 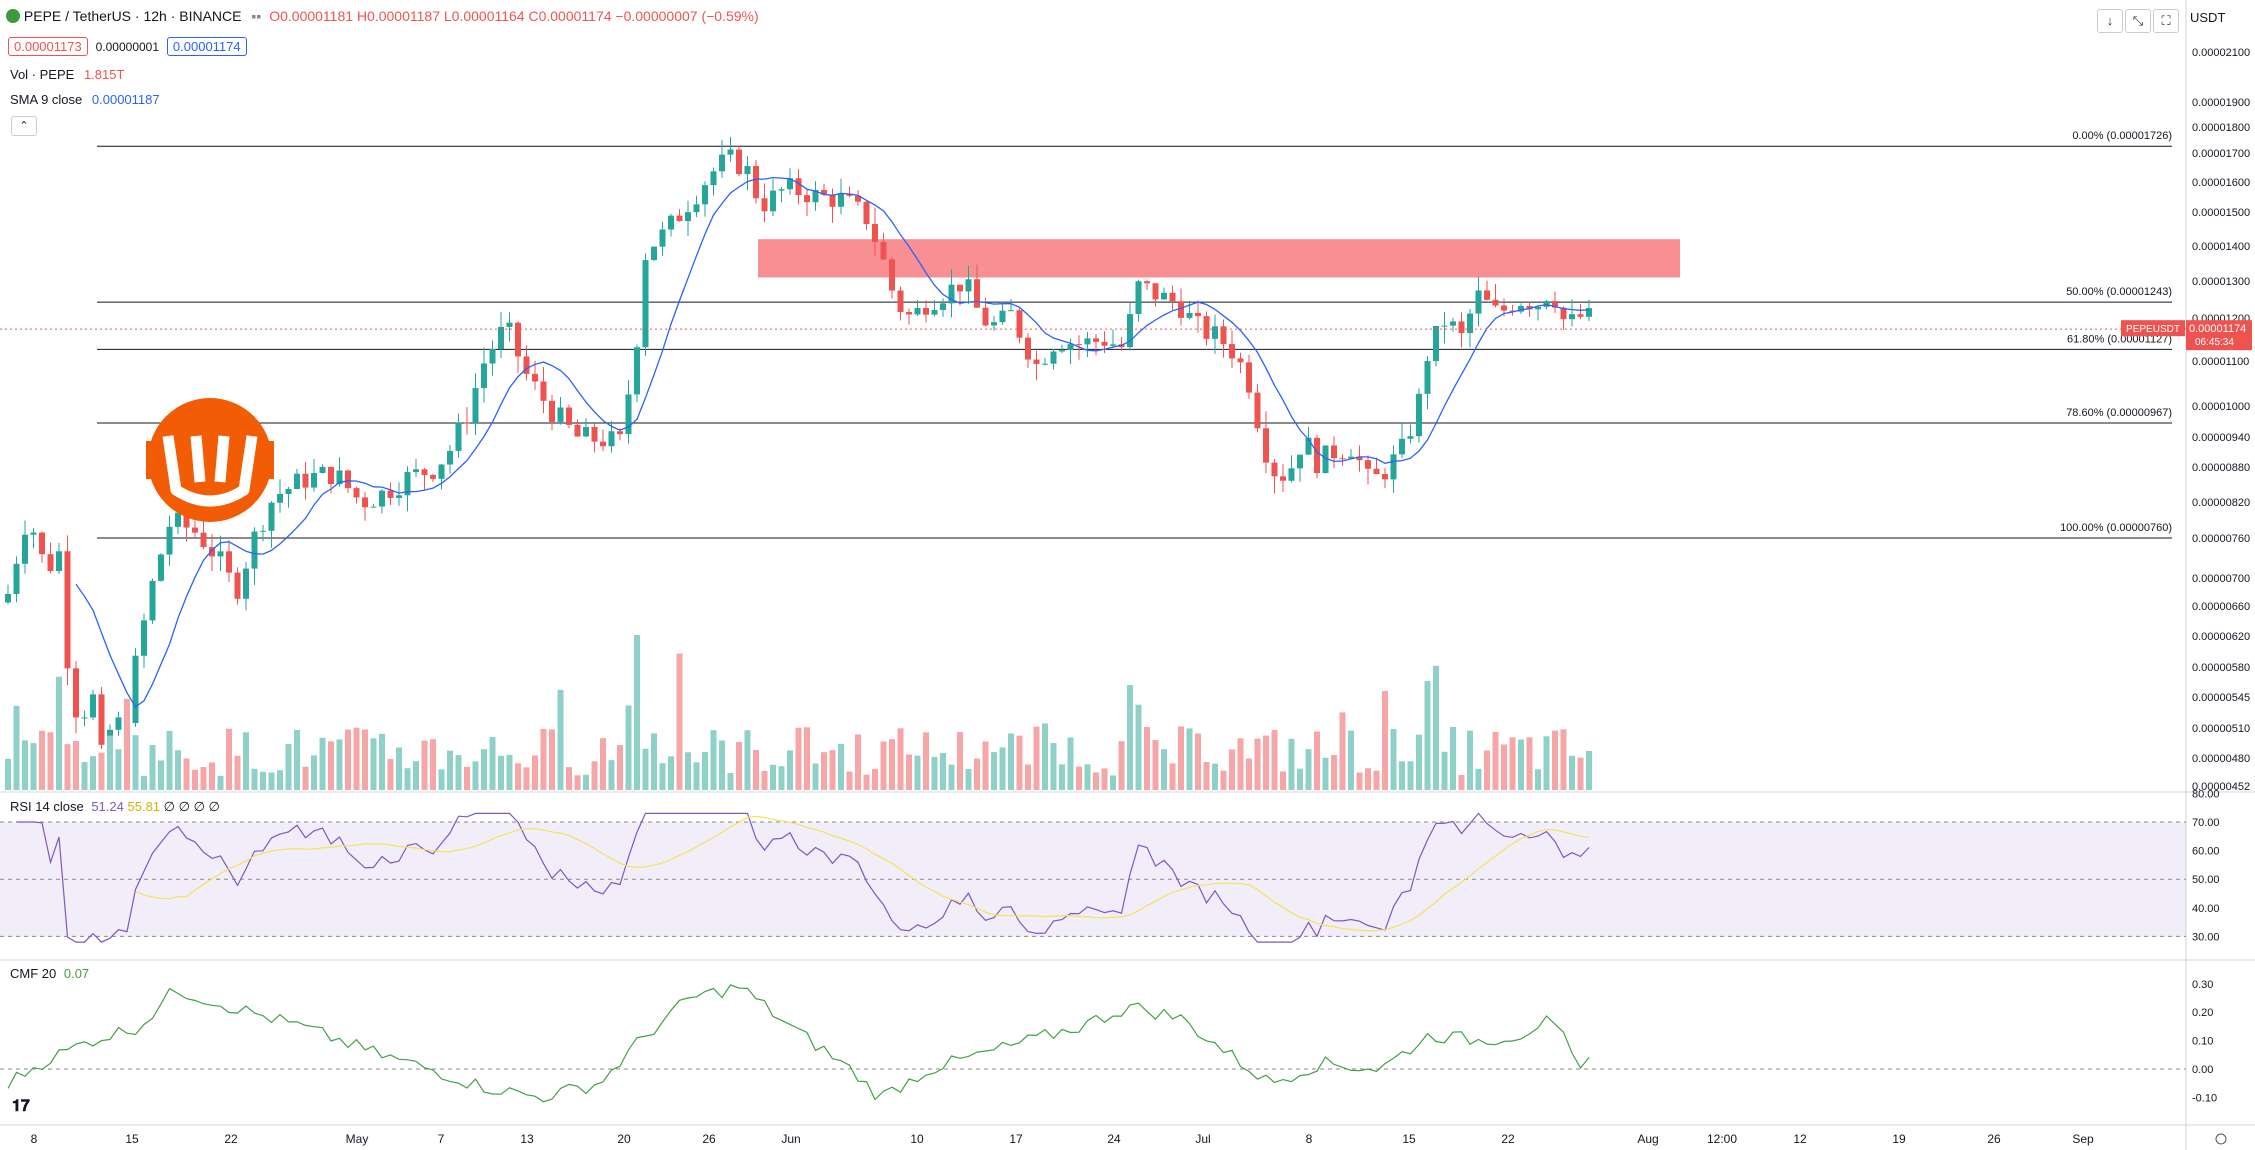 What do you see at coordinates (2221, 154) in the screenshot?
I see `price-tick-label: 0.00001700` at bounding box center [2221, 154].